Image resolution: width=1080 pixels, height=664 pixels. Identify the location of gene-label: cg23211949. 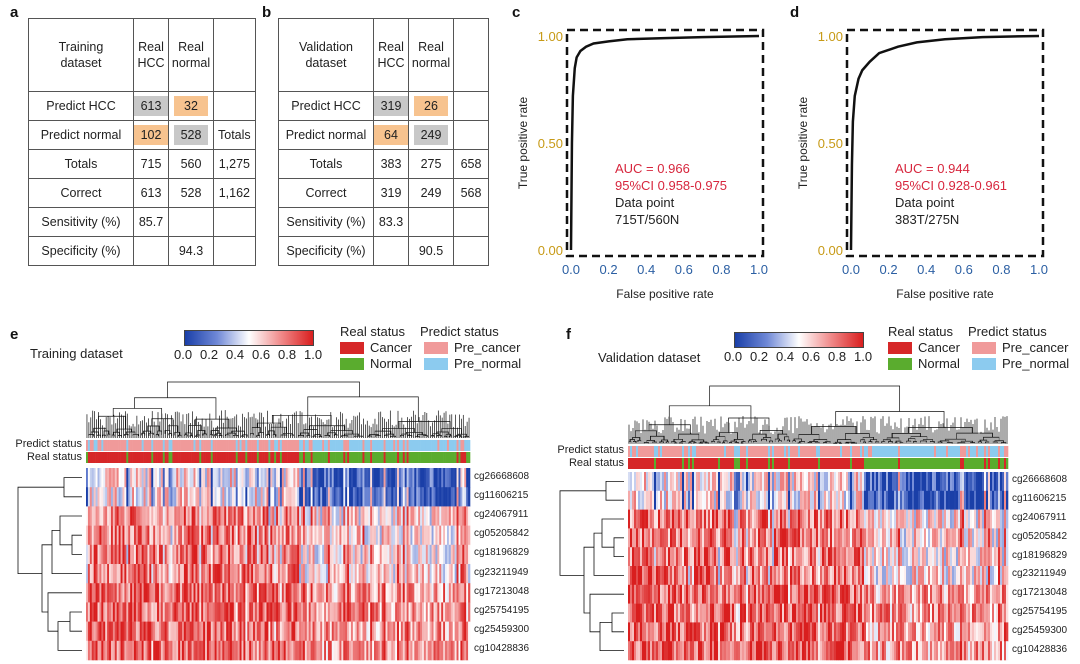
(1039, 574).